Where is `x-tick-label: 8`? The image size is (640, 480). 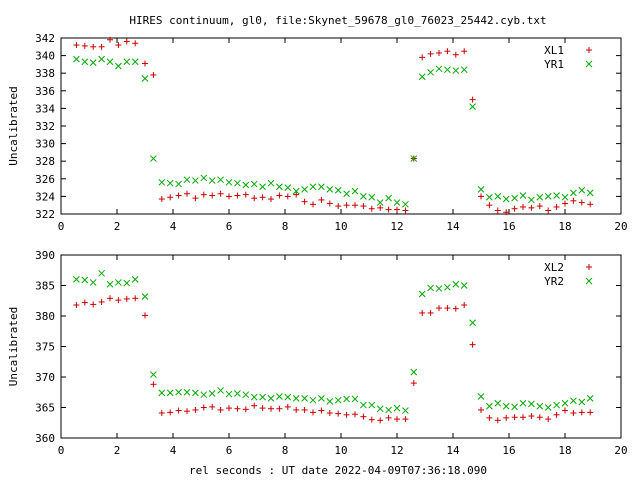 x-tick-label: 8 is located at coordinates (285, 226).